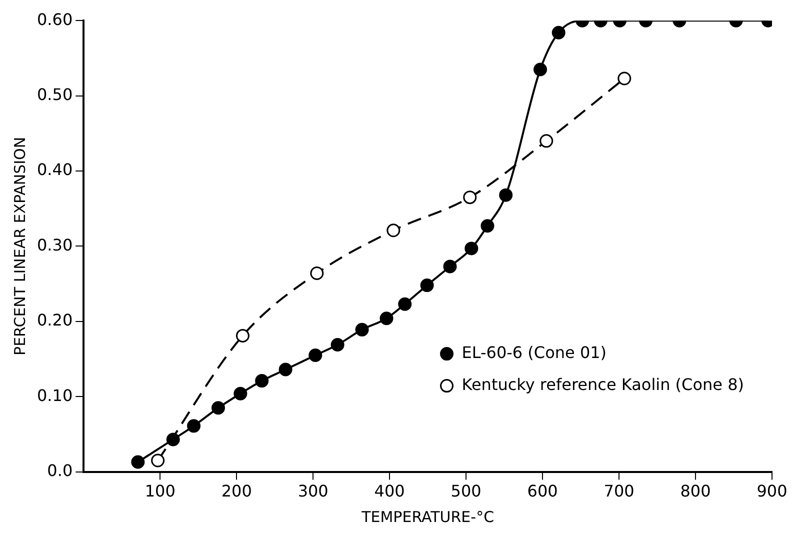 The width and height of the screenshot is (800, 539). What do you see at coordinates (772, 491) in the screenshot?
I see `x-tick-label: 900` at bounding box center [772, 491].